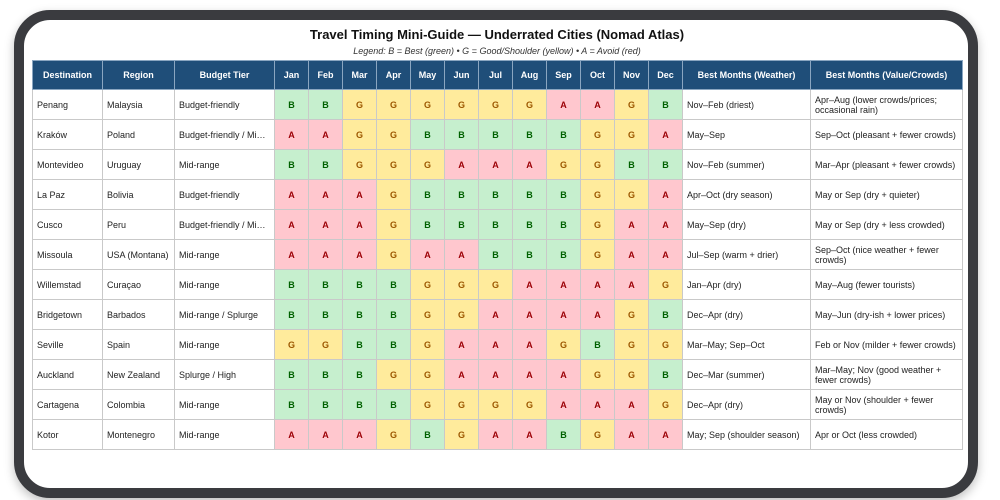 Image resolution: width=1000 pixels, height=500 pixels. Describe the element at coordinates (886, 224) in the screenshot. I see `best-months-cell: May or Sep (dry + less crowded)` at that location.